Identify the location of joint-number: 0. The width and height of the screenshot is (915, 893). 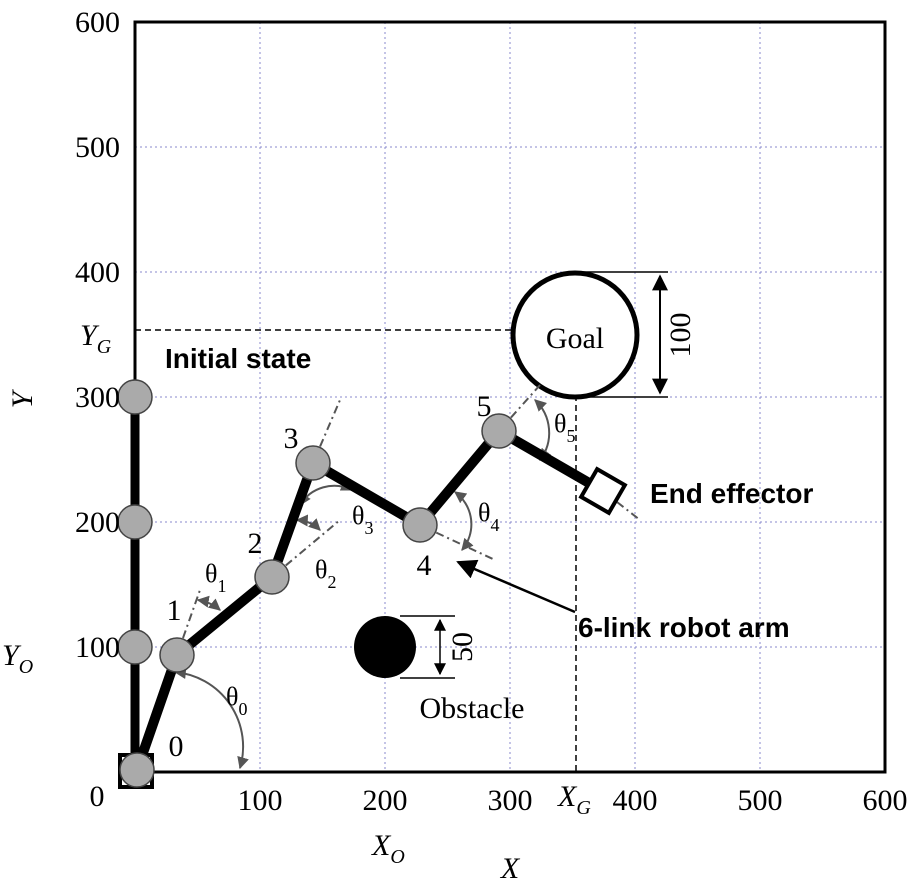
(176, 746).